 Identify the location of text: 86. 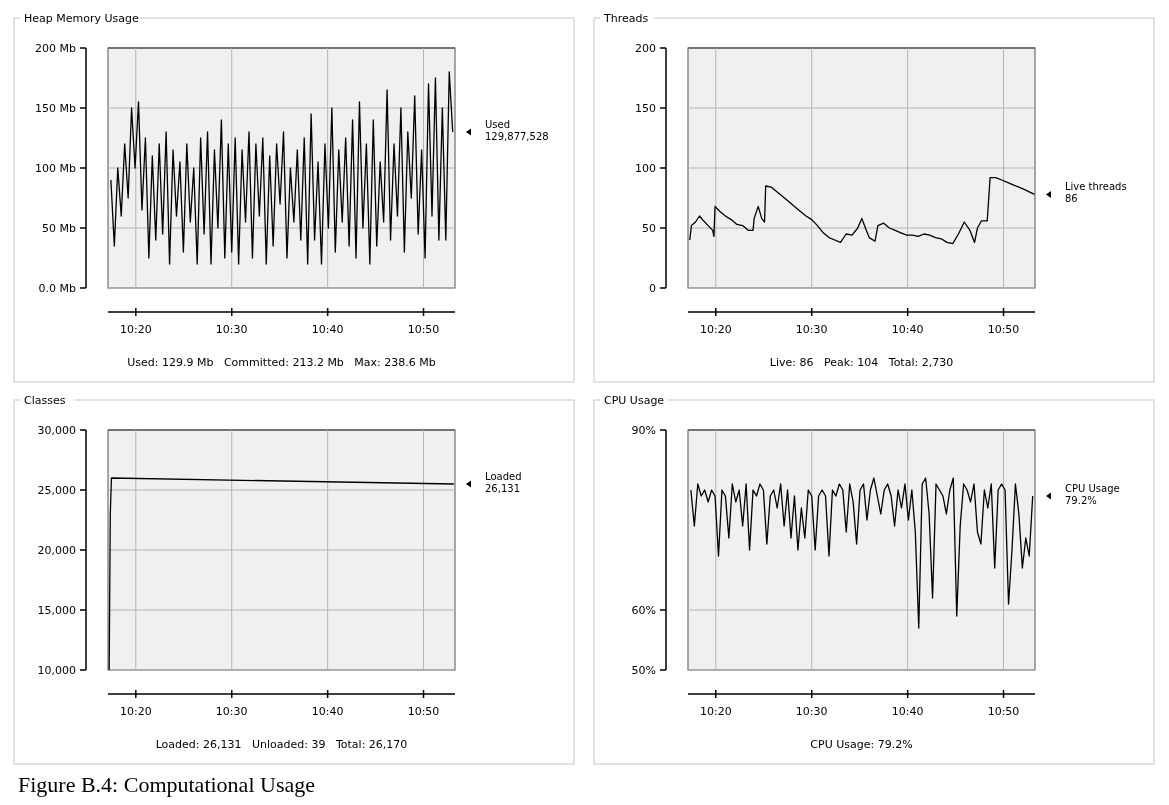
(1071, 199).